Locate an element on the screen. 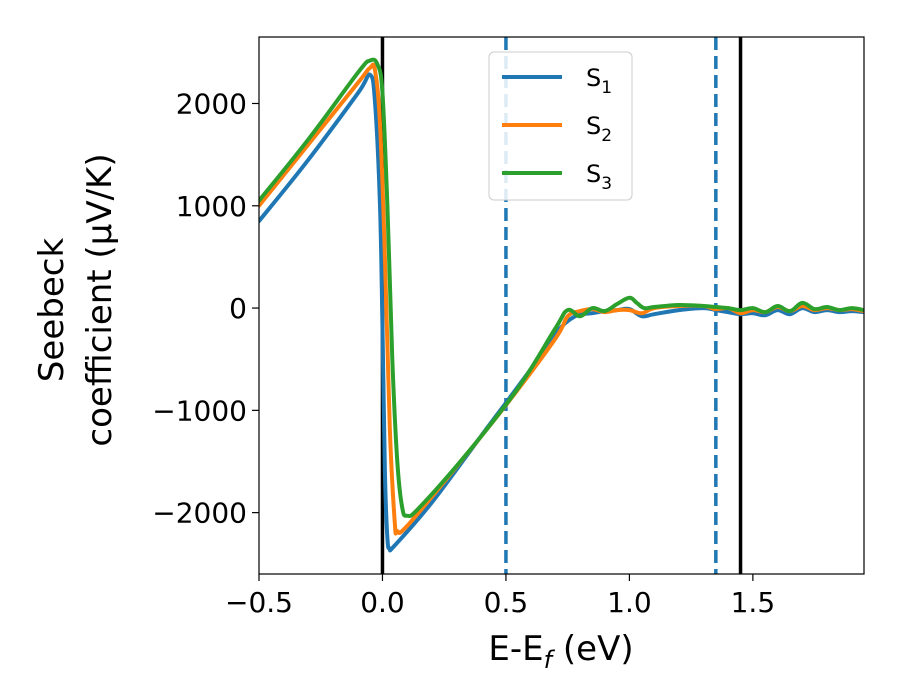  x-tick-label: 0.0 is located at coordinates (382, 602).